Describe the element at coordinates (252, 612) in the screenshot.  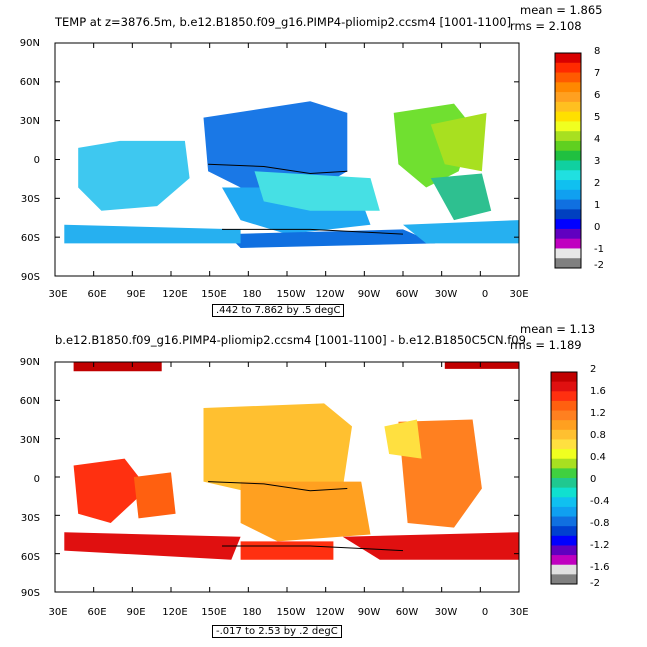
I see `p2-xlabel: 180` at that location.